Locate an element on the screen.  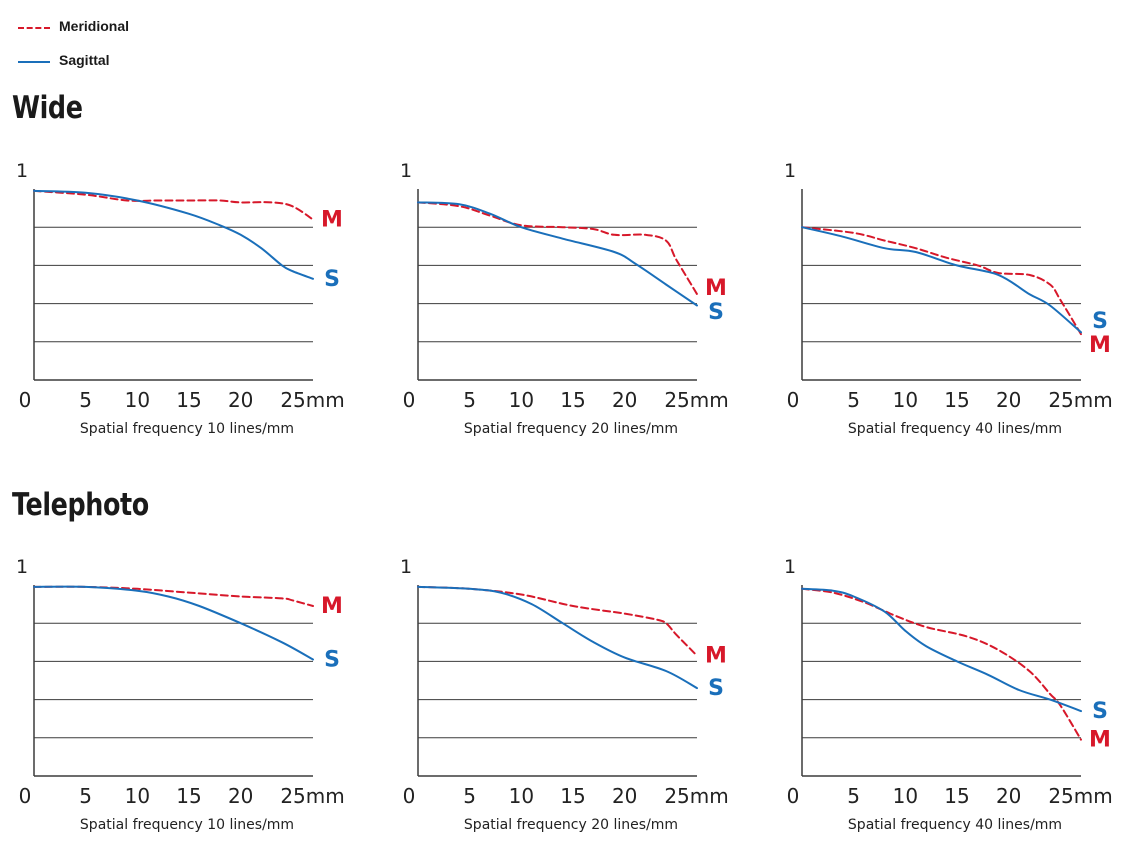
legend-label-meridional: Meridional is located at coordinates (94, 26).